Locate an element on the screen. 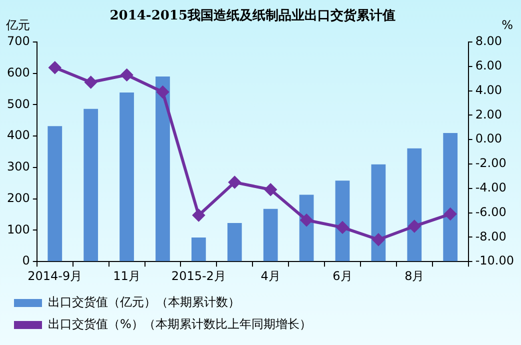 This screenshot has width=521, height=345. y-tick-label: 200 is located at coordinates (18, 197).